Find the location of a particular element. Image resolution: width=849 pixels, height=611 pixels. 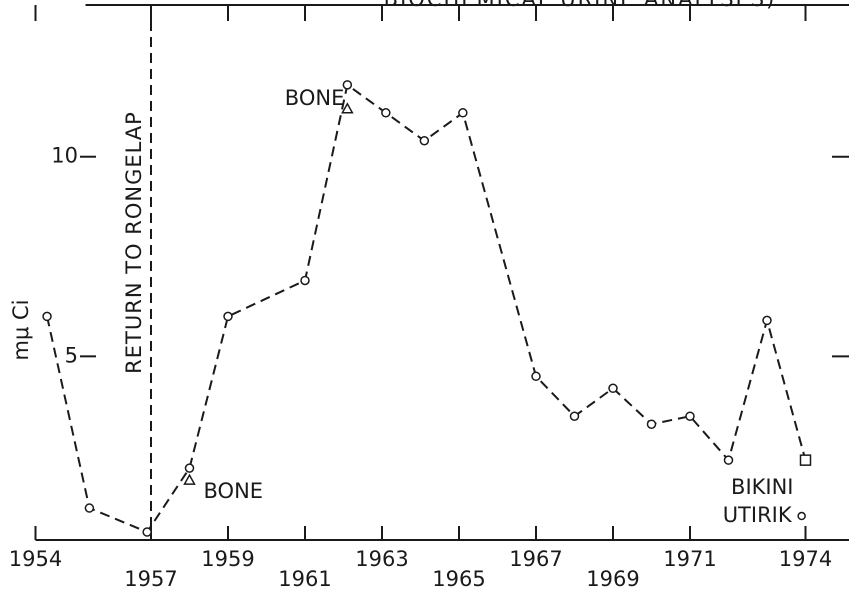

y-axis-label: mμ Ci is located at coordinates (21, 330).